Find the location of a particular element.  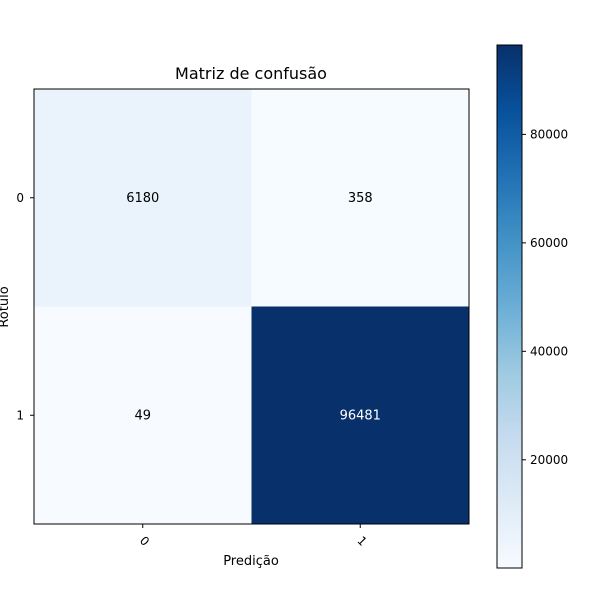

colorbar-fill is located at coordinates (509, 306).